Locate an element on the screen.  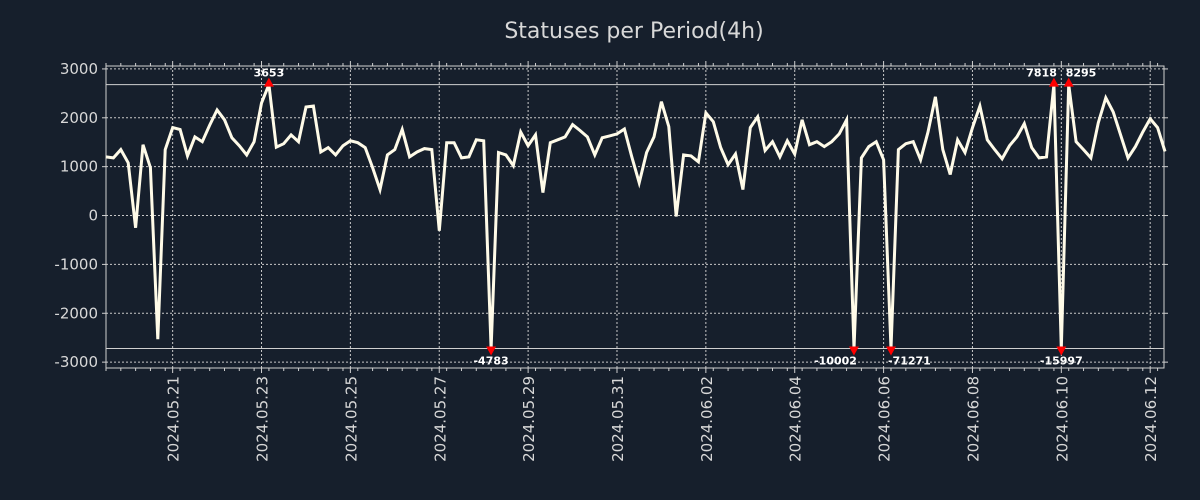
y-tick-label: 2000 is located at coordinates (79, 118).